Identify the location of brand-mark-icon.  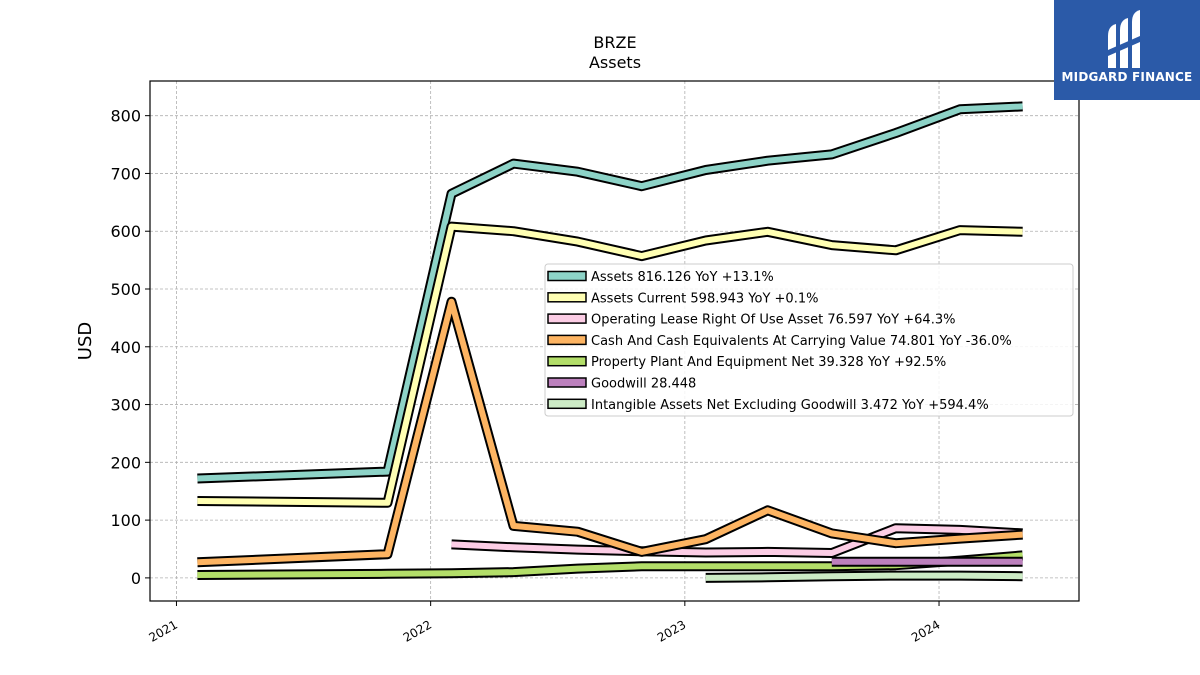
(1124, 39).